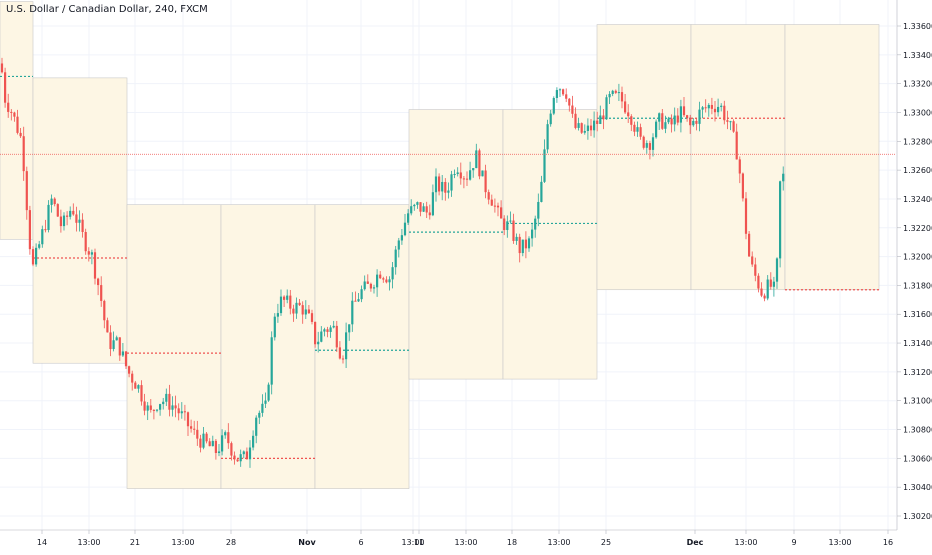 The width and height of the screenshot is (932, 555). What do you see at coordinates (695, 542) in the screenshot?
I see `time-tick-label: Dec` at bounding box center [695, 542].